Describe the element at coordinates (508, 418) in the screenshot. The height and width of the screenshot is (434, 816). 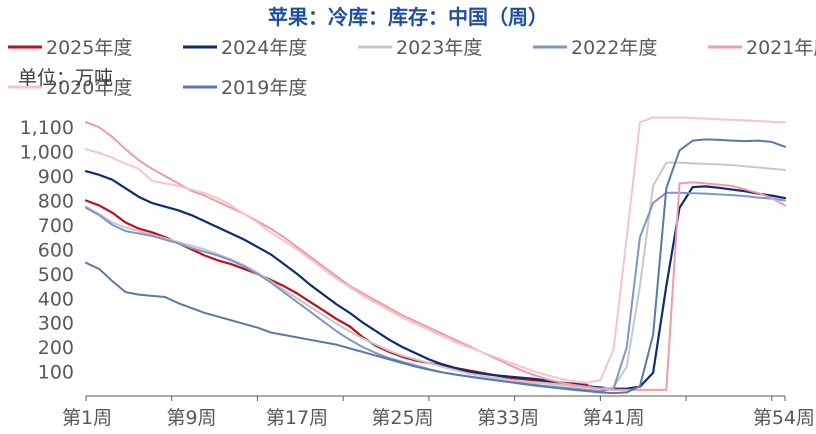
I see `x-tick-label: 第33周` at that location.